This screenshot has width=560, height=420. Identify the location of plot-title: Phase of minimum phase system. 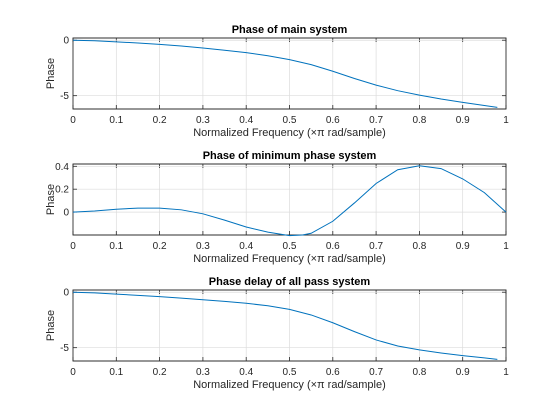
(290, 156).